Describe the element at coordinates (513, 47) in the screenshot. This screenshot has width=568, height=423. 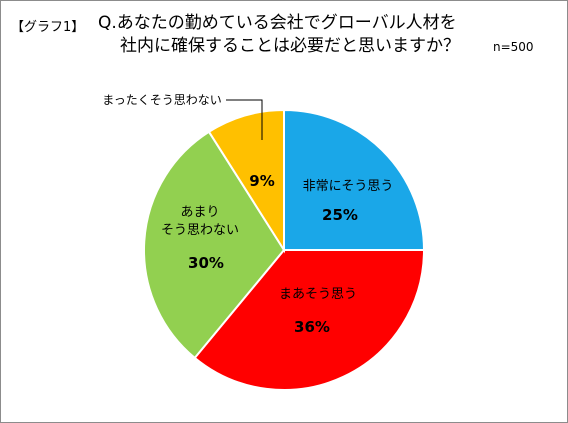
I see `sample-size-label: n=500` at that location.